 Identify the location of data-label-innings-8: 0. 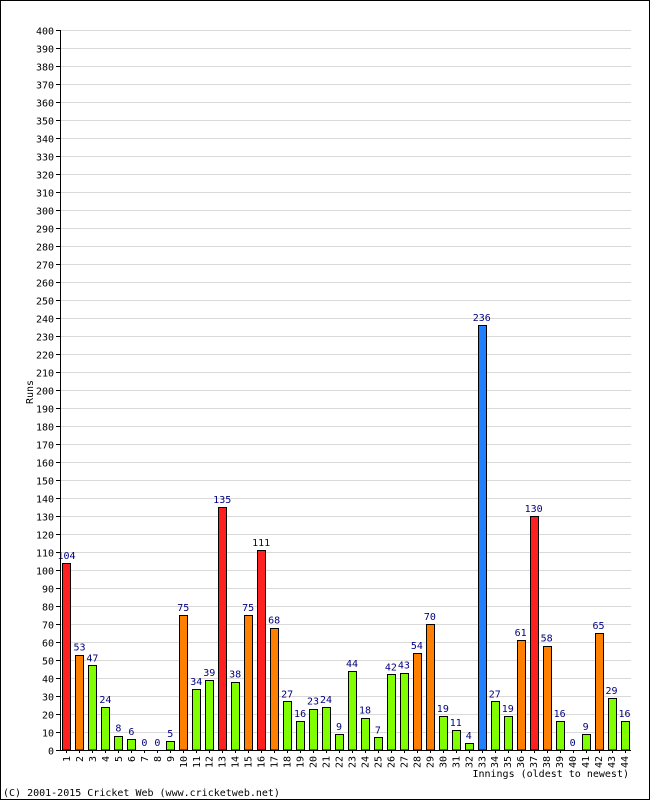
(157, 743).